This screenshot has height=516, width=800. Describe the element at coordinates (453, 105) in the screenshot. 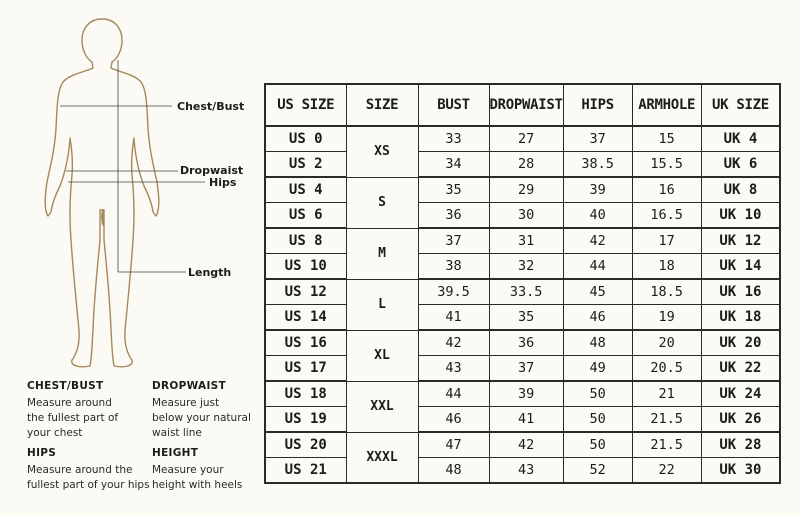

I see `header-bust: BUST` at that location.